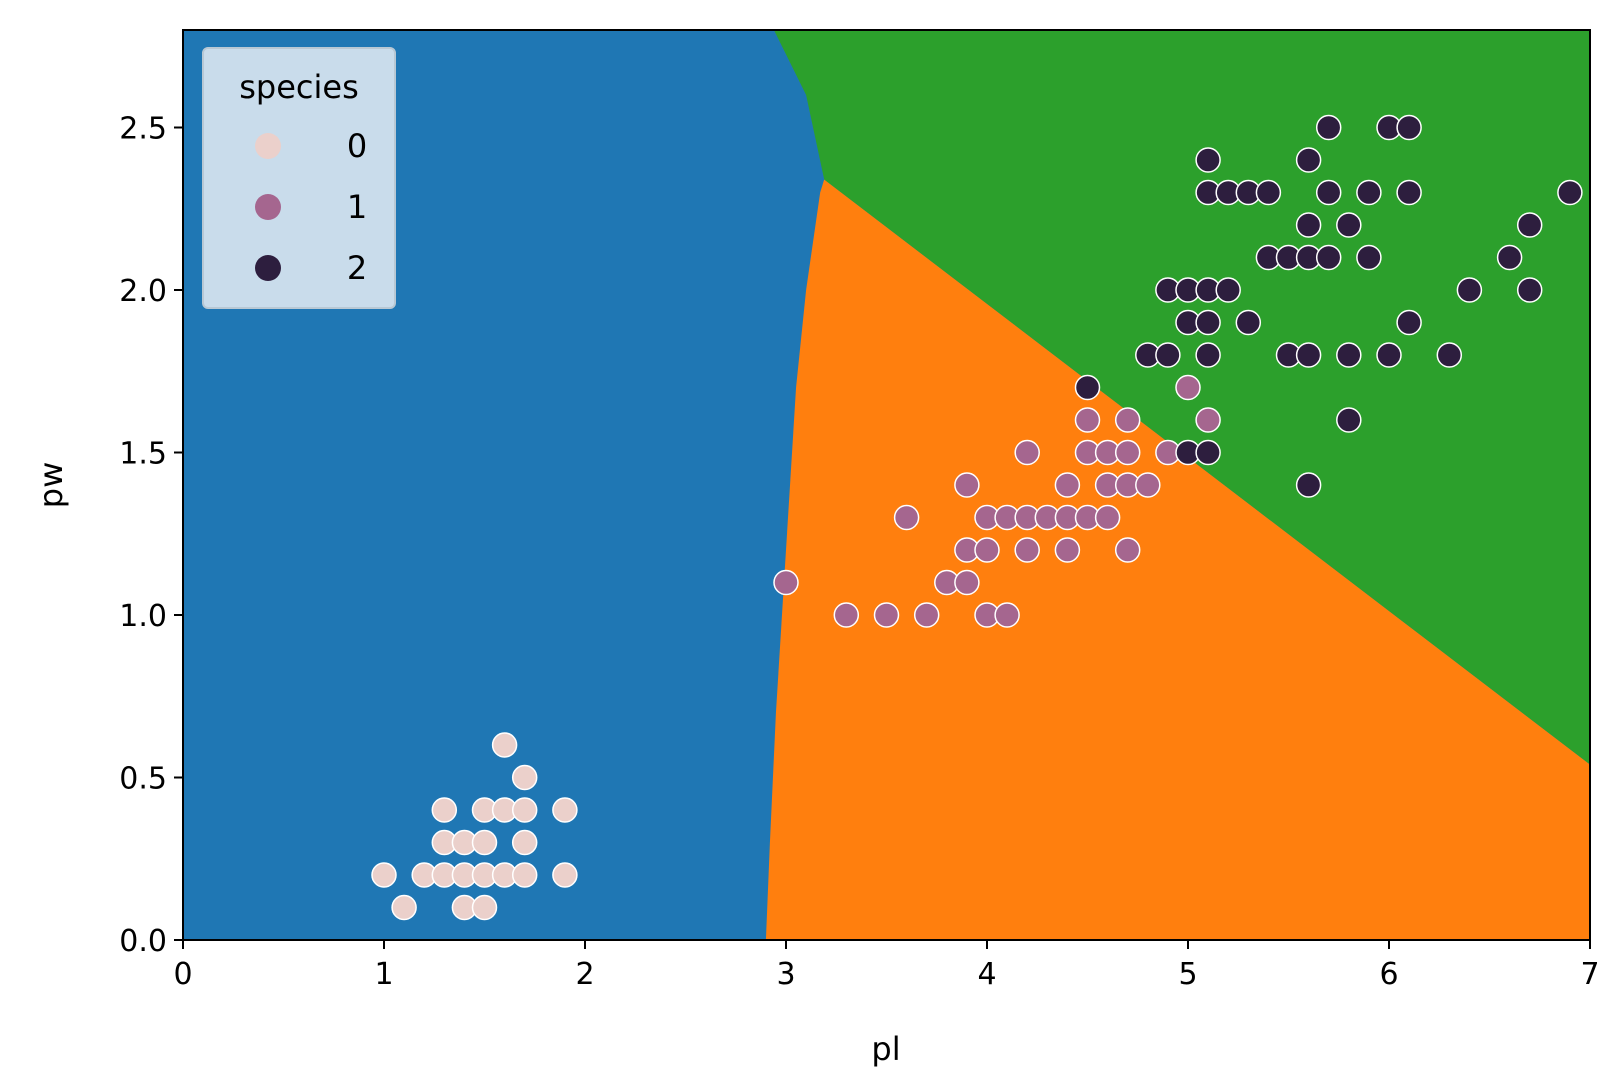 The width and height of the screenshot is (1620, 1091). I want to click on y-tick-label: 2.0, so click(143, 291).